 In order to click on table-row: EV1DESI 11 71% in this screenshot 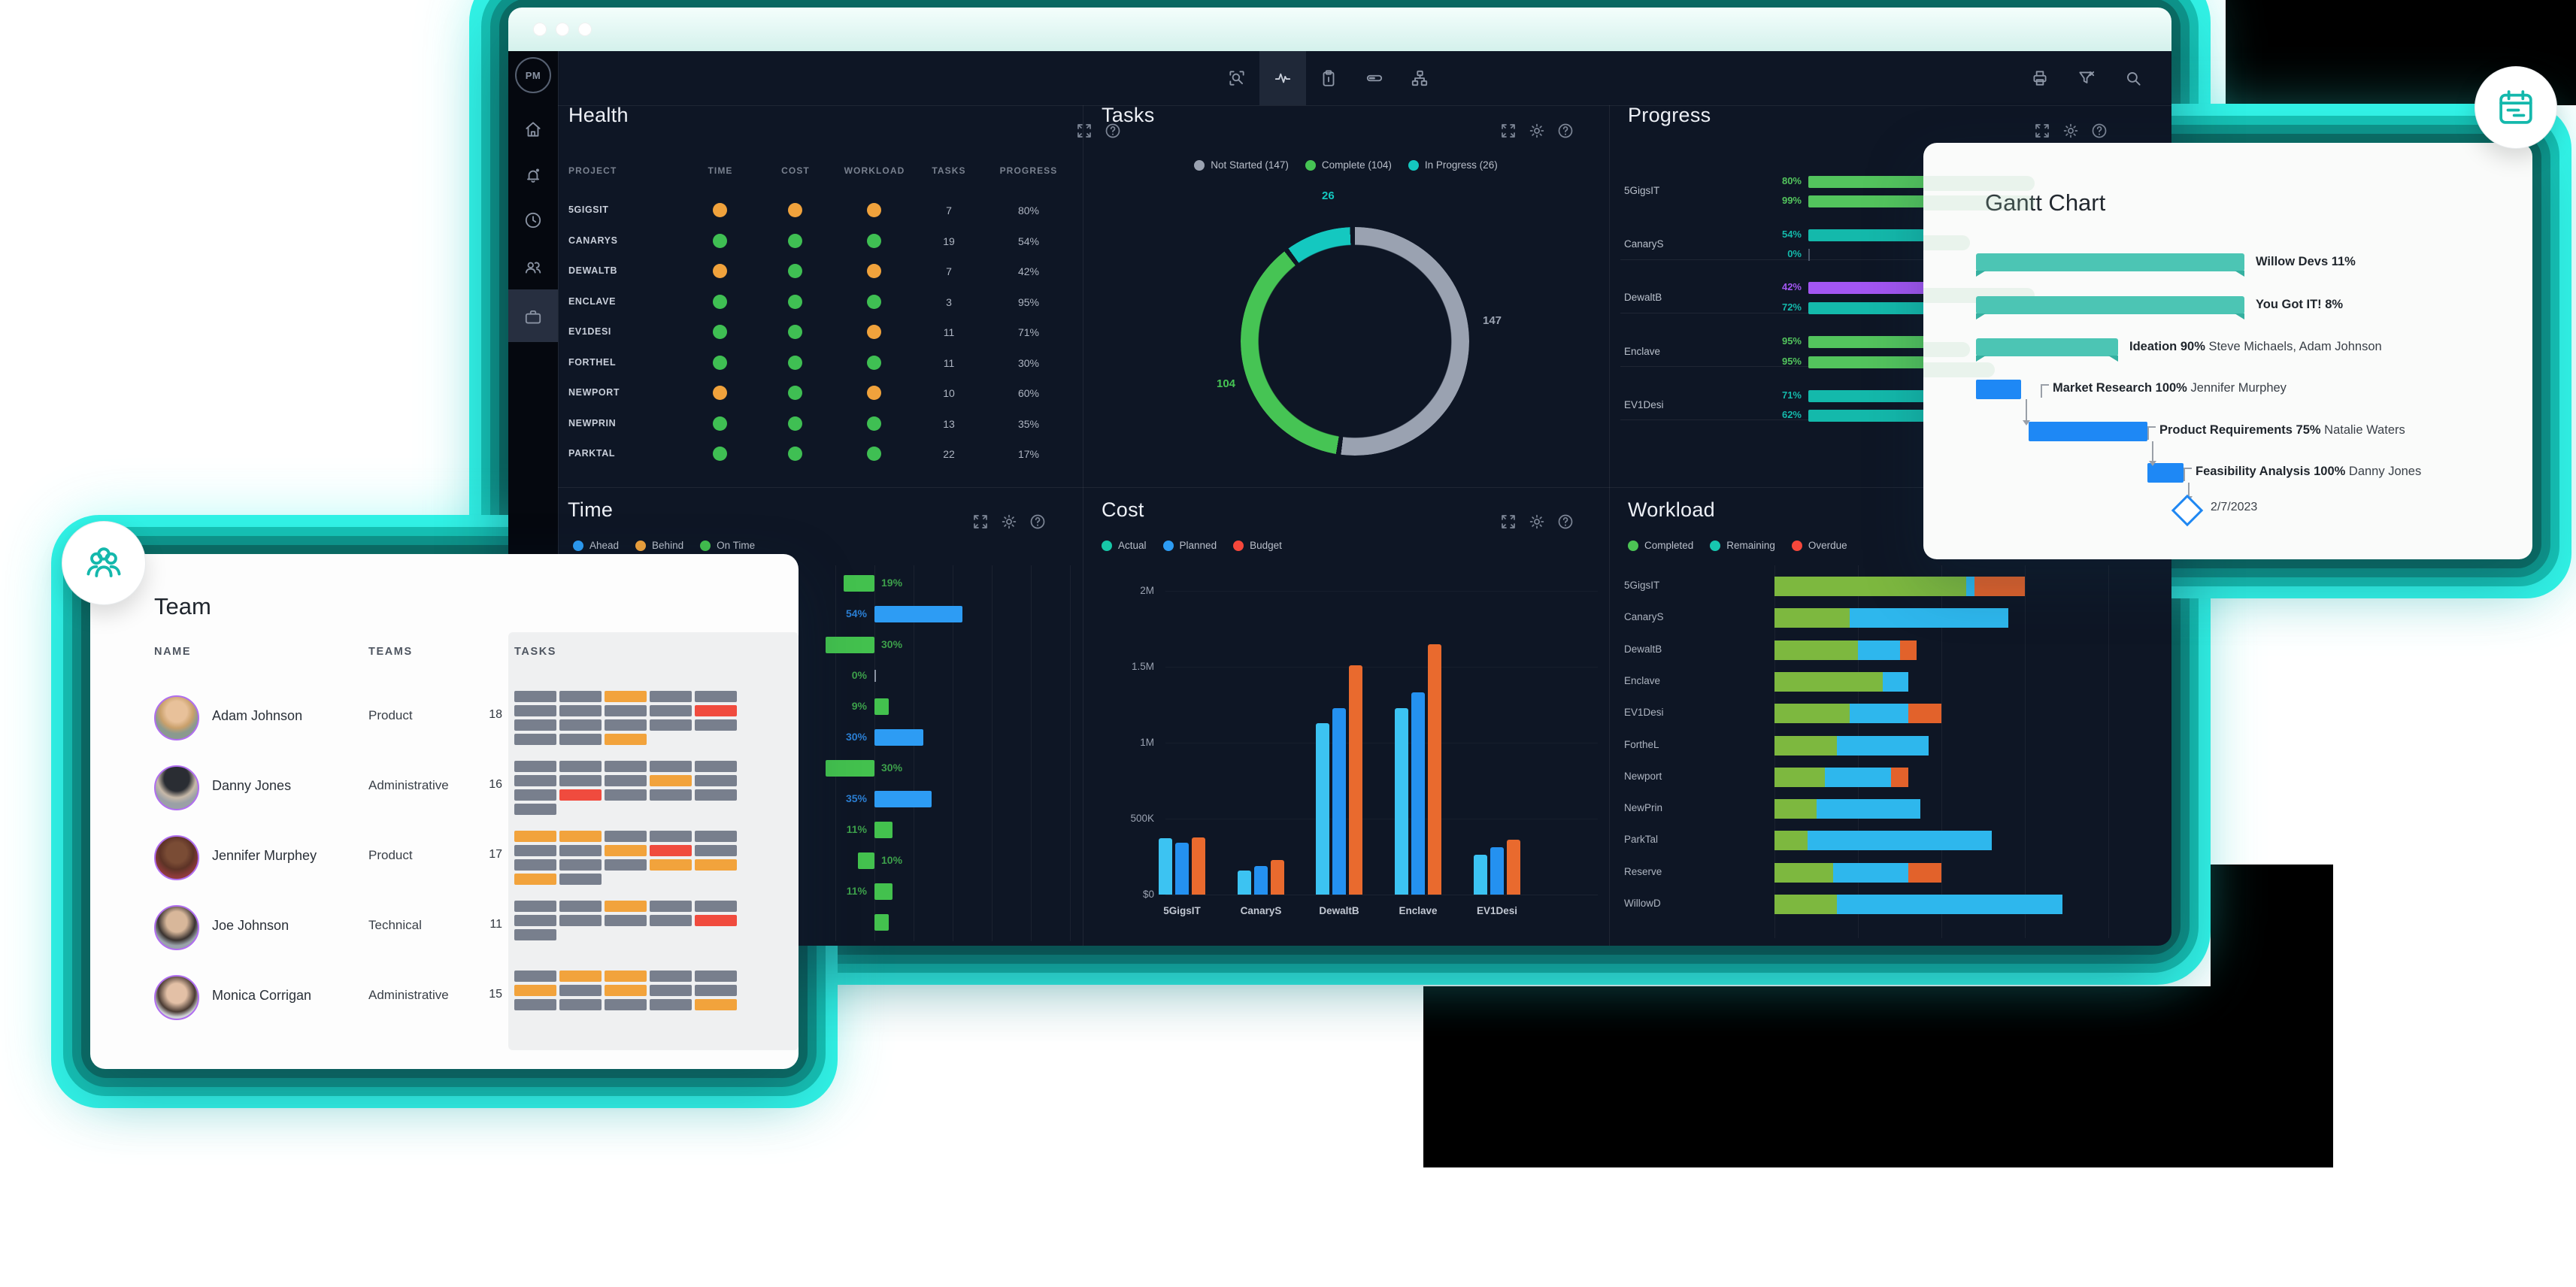, I will do `click(820, 332)`.